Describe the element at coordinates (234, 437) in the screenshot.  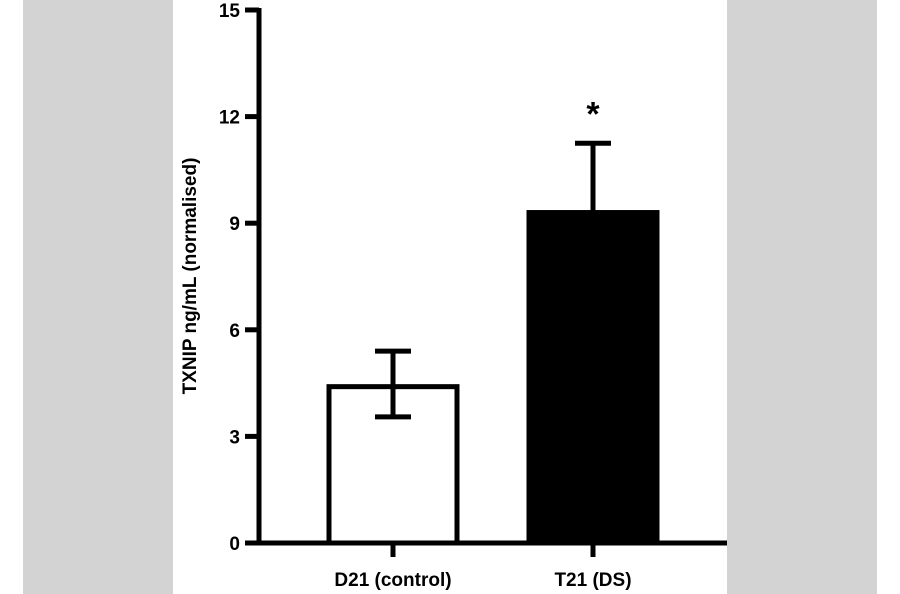
I see `y-tick-label-3: 3` at that location.